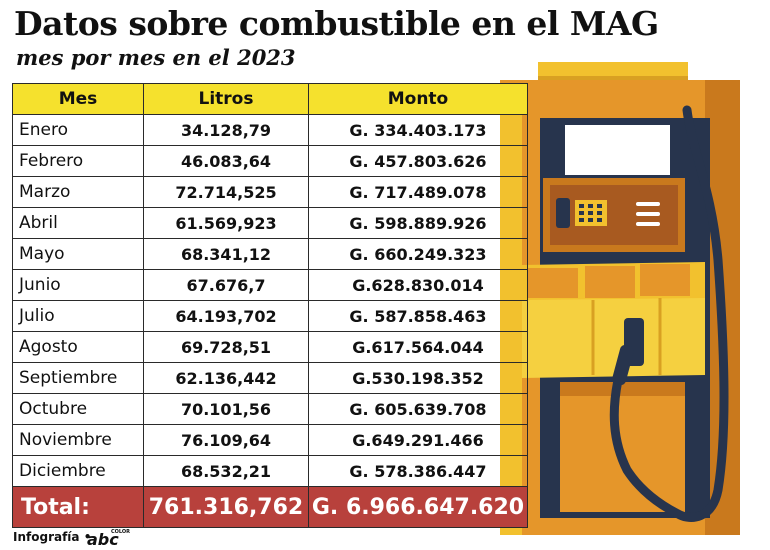 This screenshot has width=770, height=550. What do you see at coordinates (418, 378) in the screenshot?
I see `cell-monto: G.530.198.352` at bounding box center [418, 378].